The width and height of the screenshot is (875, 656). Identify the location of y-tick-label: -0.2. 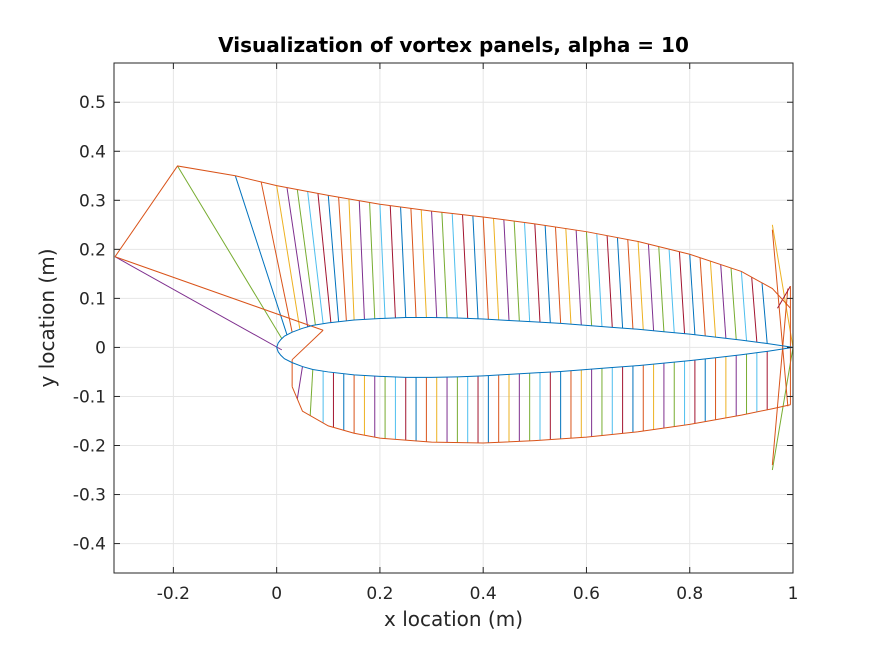
(89, 447).